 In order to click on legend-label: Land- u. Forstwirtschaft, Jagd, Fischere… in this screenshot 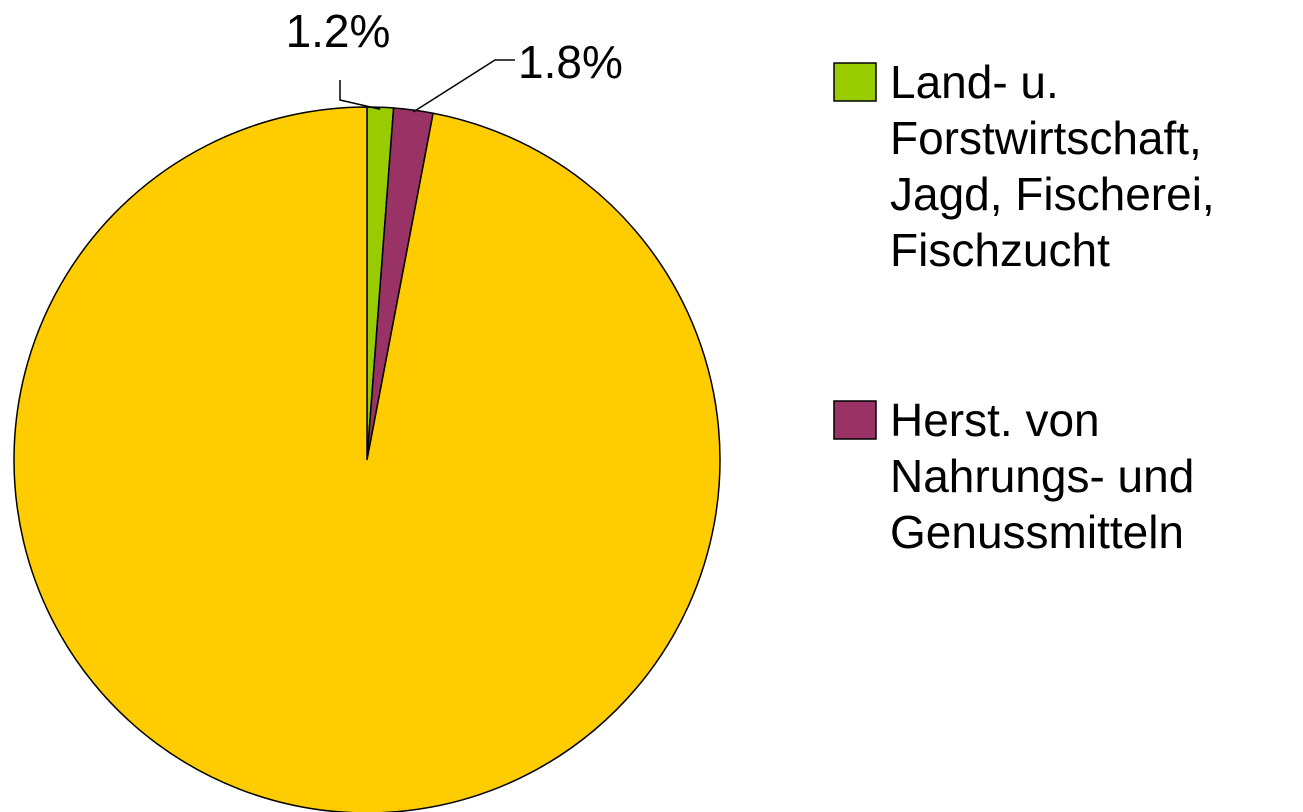, I will do `click(1052, 166)`.